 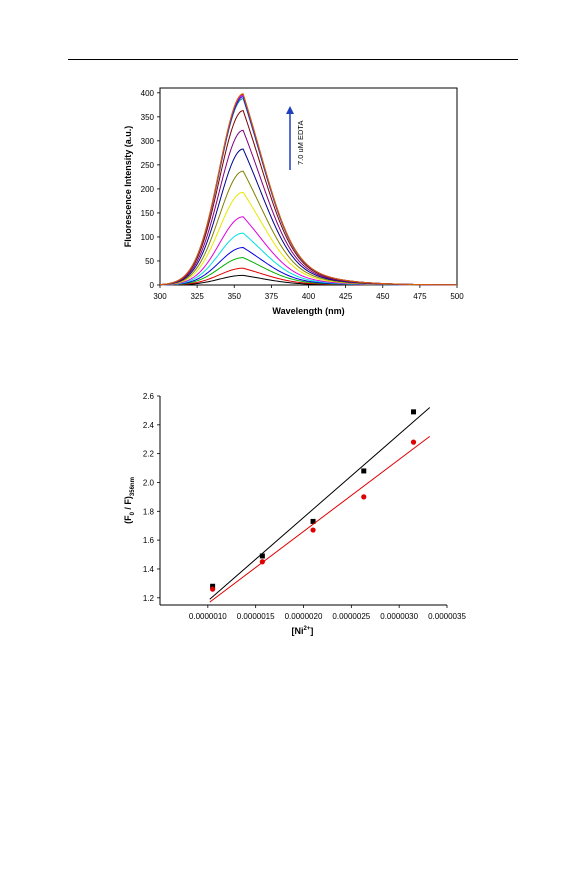 I want to click on x-tick-label: 425, so click(x=346, y=296).